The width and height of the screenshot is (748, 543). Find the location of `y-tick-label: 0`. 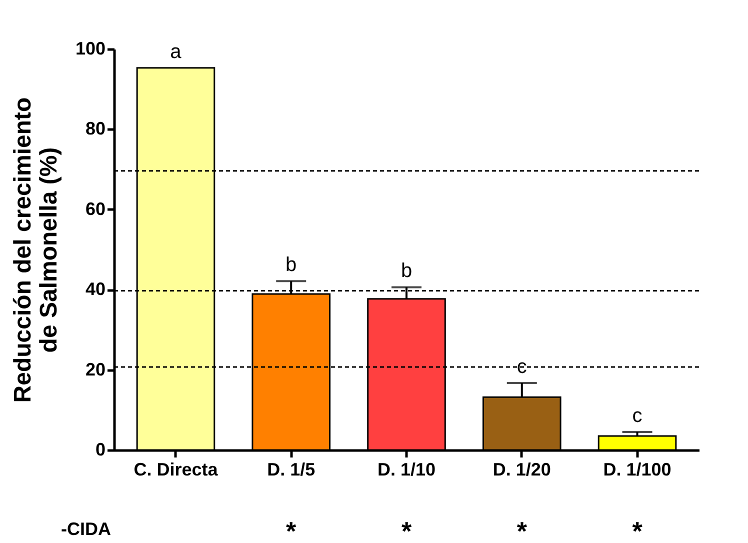

y-tick-label: 0 is located at coordinates (100, 450).